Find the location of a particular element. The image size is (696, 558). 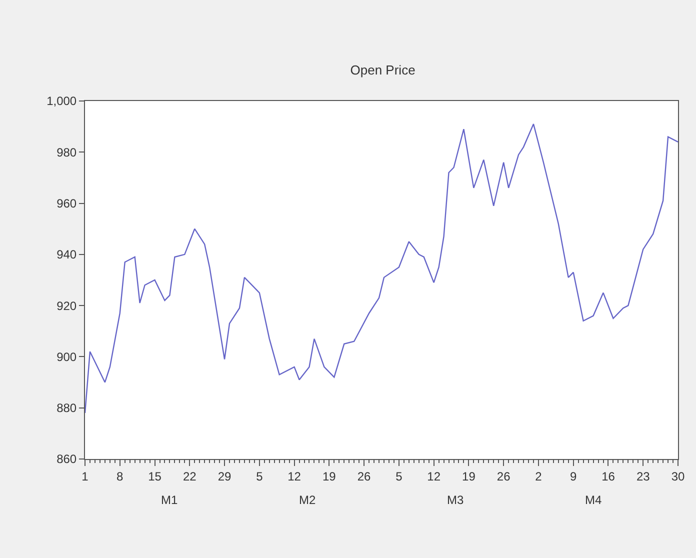

x-tick-label: 8 is located at coordinates (120, 476).